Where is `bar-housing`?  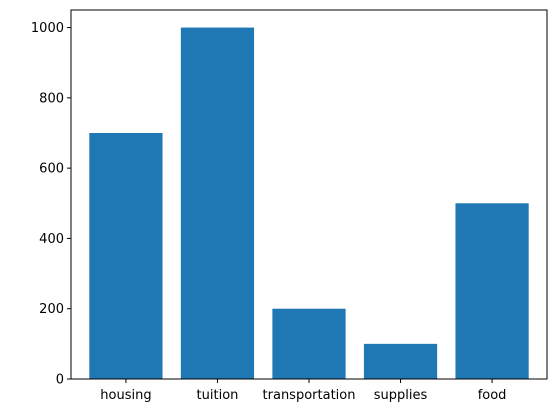
bar-housing is located at coordinates (126, 256).